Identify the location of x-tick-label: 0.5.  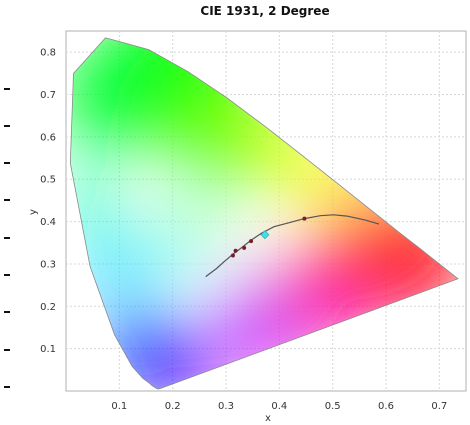
(333, 406).